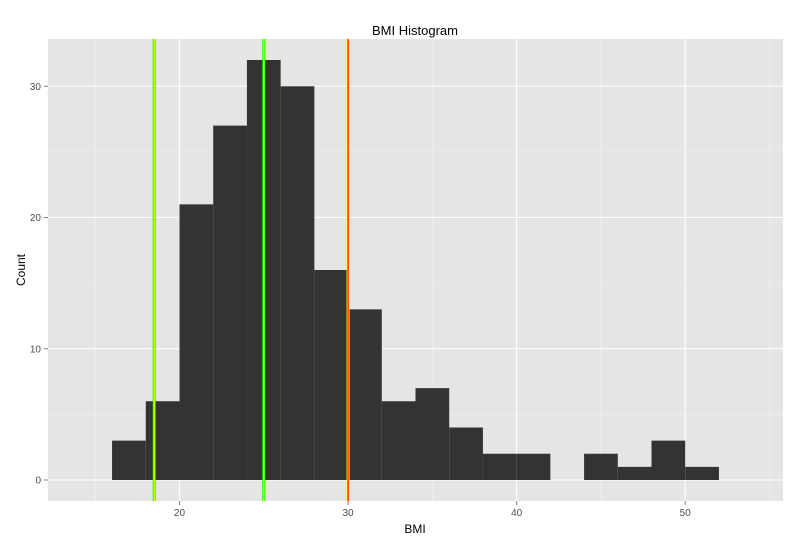 The image size is (803, 547). I want to click on chart-title: BMI Histogram, so click(415, 30).